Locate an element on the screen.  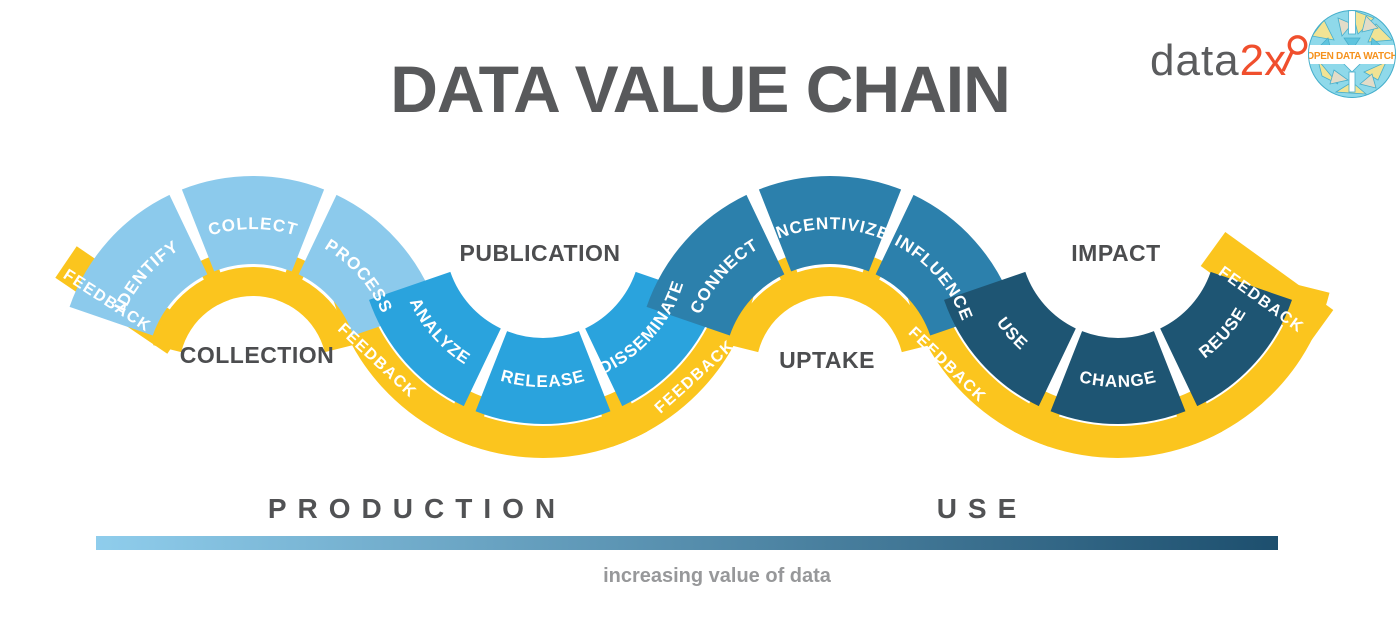
segment-identify is located at coordinates (138, 265).